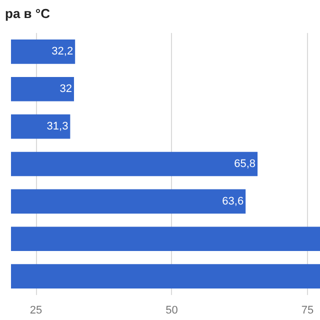 The image size is (320, 320). I want to click on data-label: 63,6, so click(233, 201).